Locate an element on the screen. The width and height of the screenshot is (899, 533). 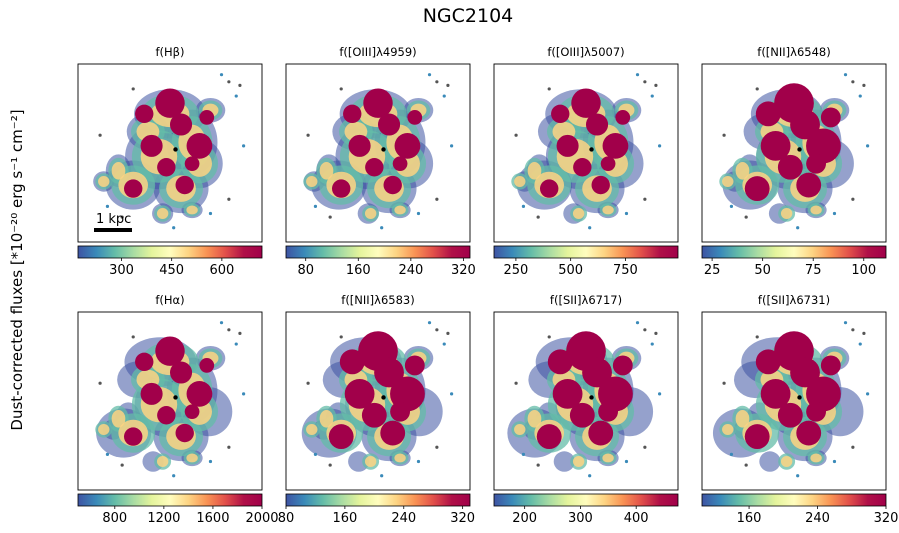
colorbar-tick-label: 240 is located at coordinates (403, 518).